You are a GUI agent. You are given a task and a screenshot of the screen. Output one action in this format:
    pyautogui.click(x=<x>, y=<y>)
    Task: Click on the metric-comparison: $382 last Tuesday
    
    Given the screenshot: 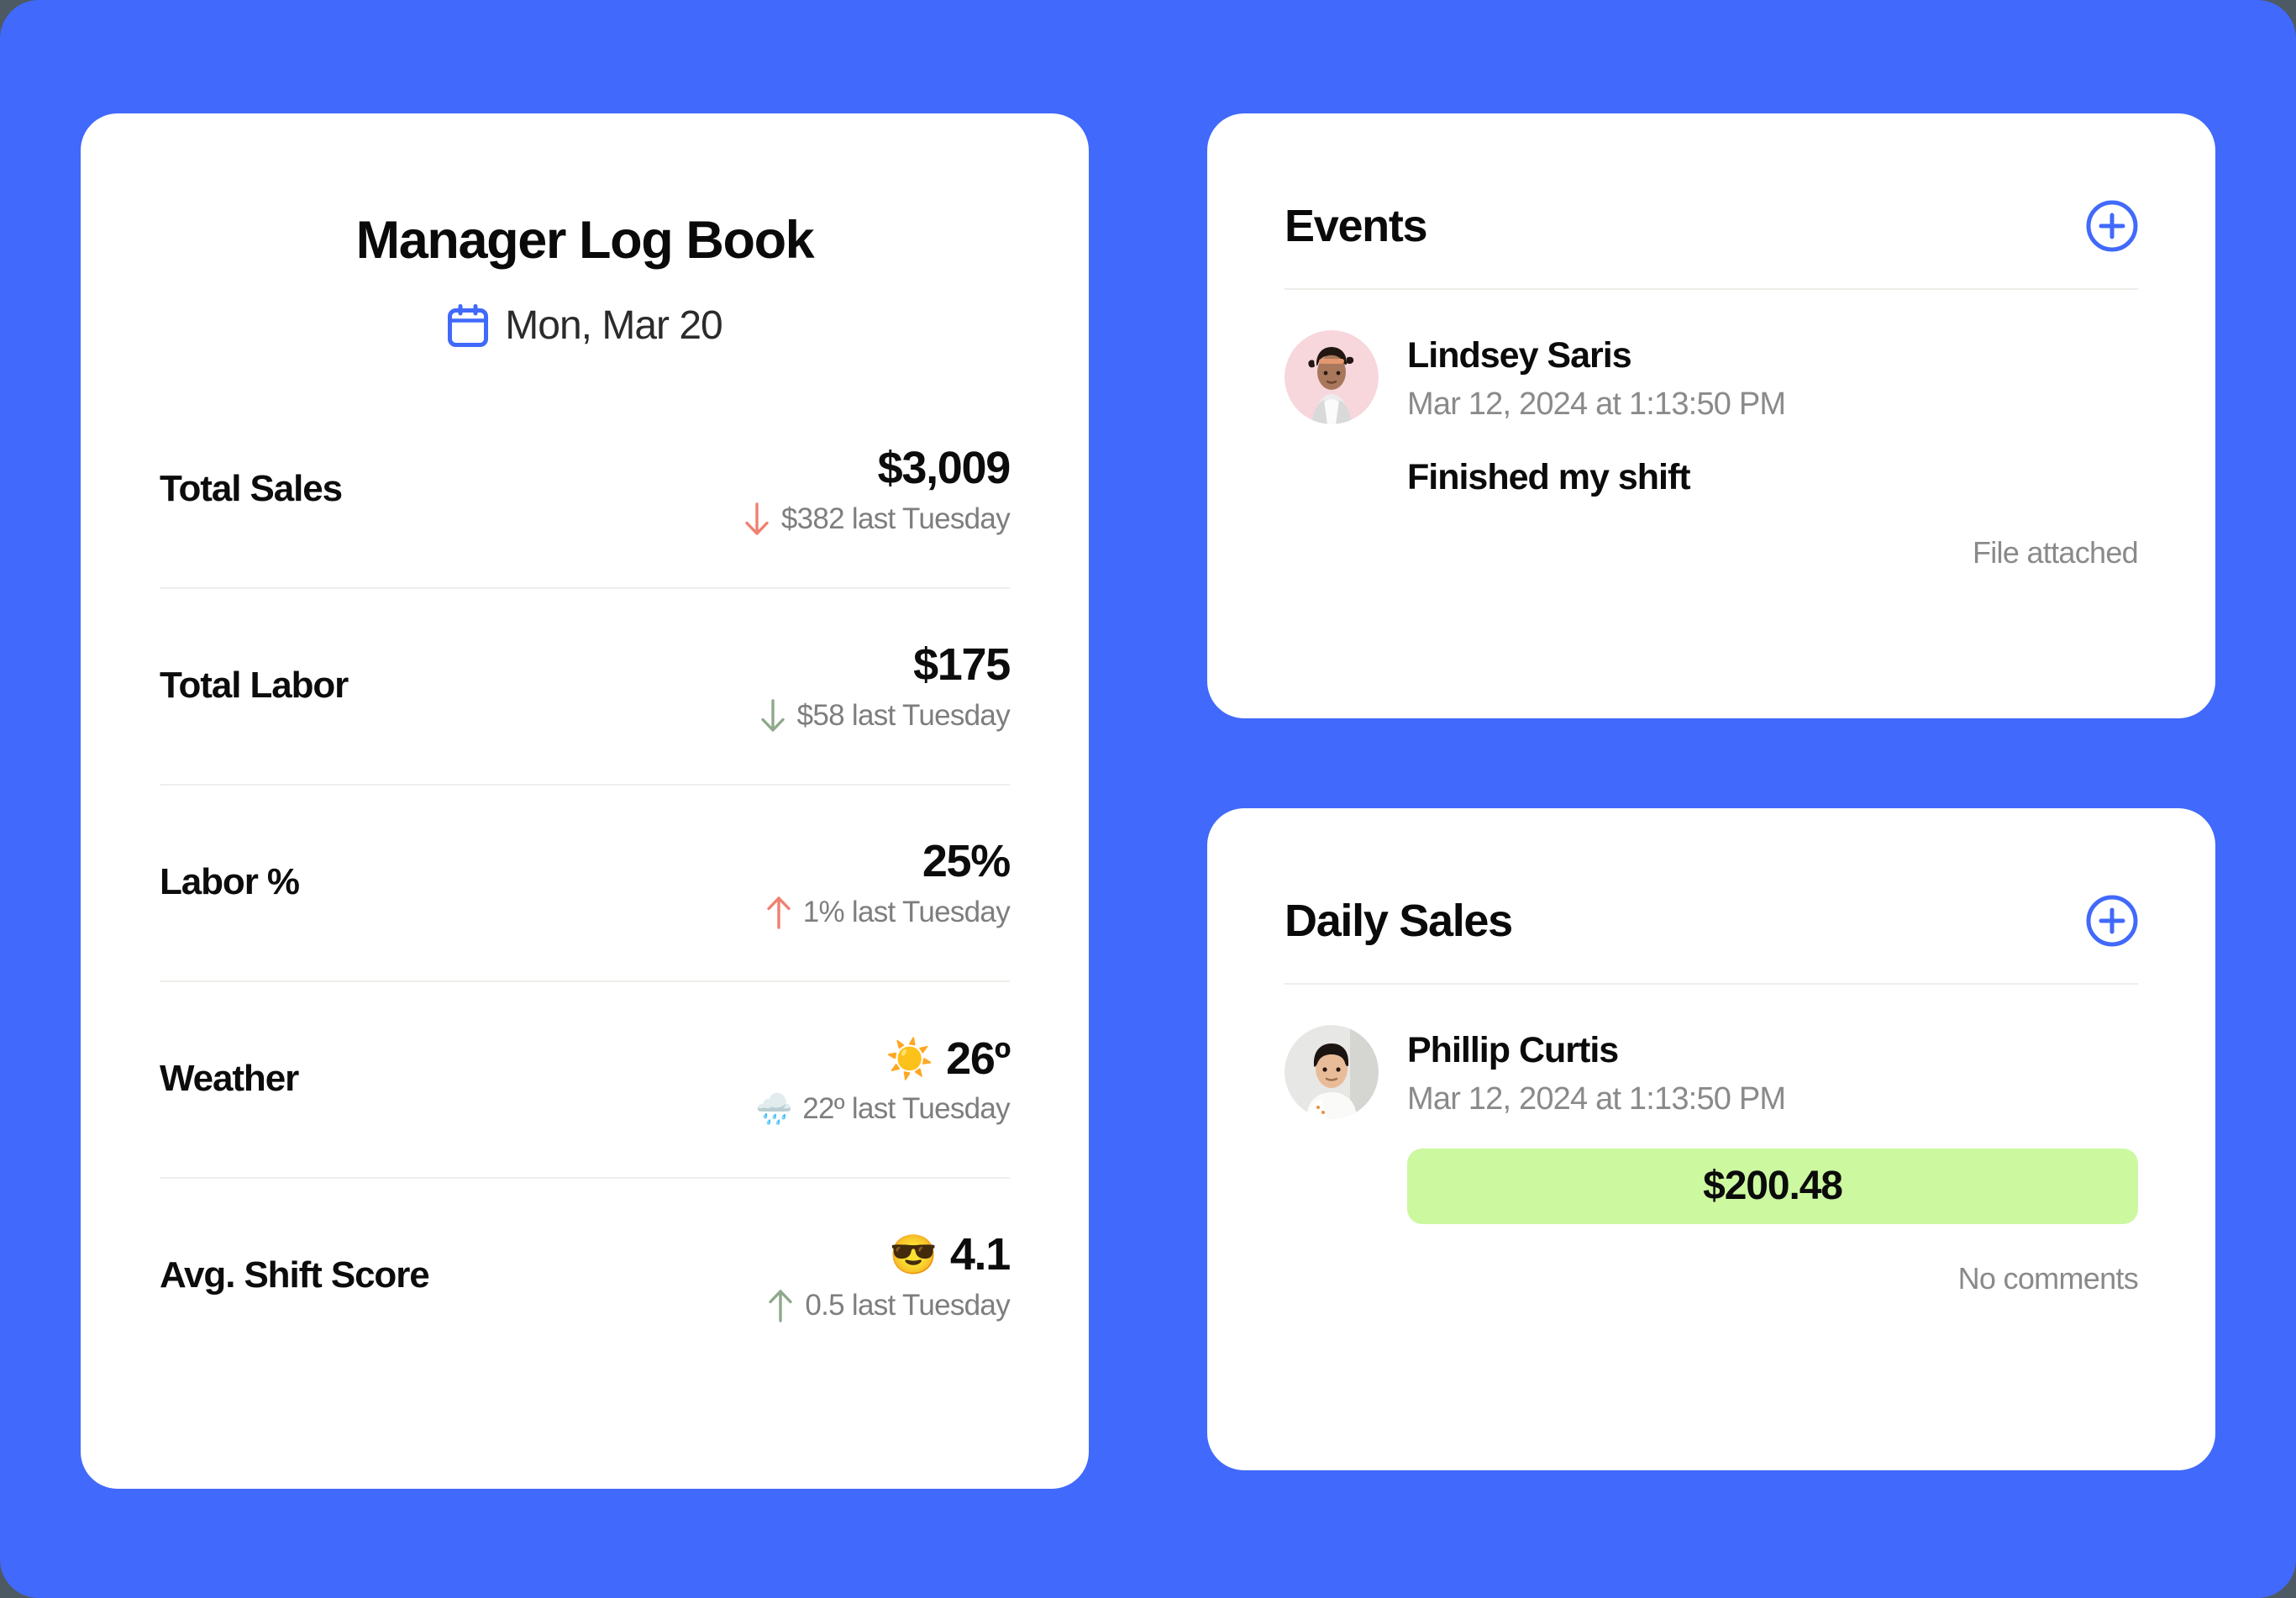 What is the action you would take?
    pyautogui.click(x=895, y=518)
    